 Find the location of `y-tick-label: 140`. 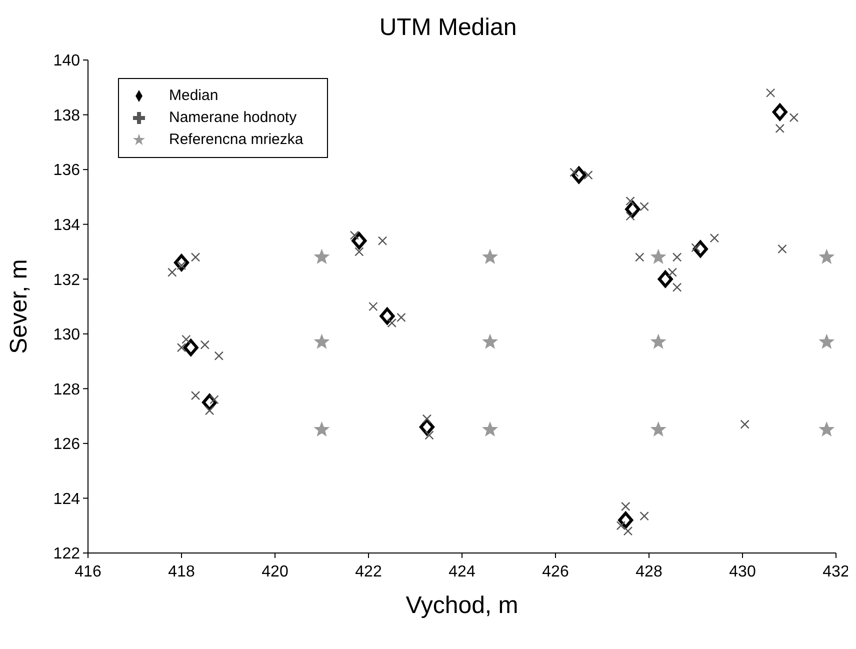

y-tick-label: 140 is located at coordinates (66, 61).